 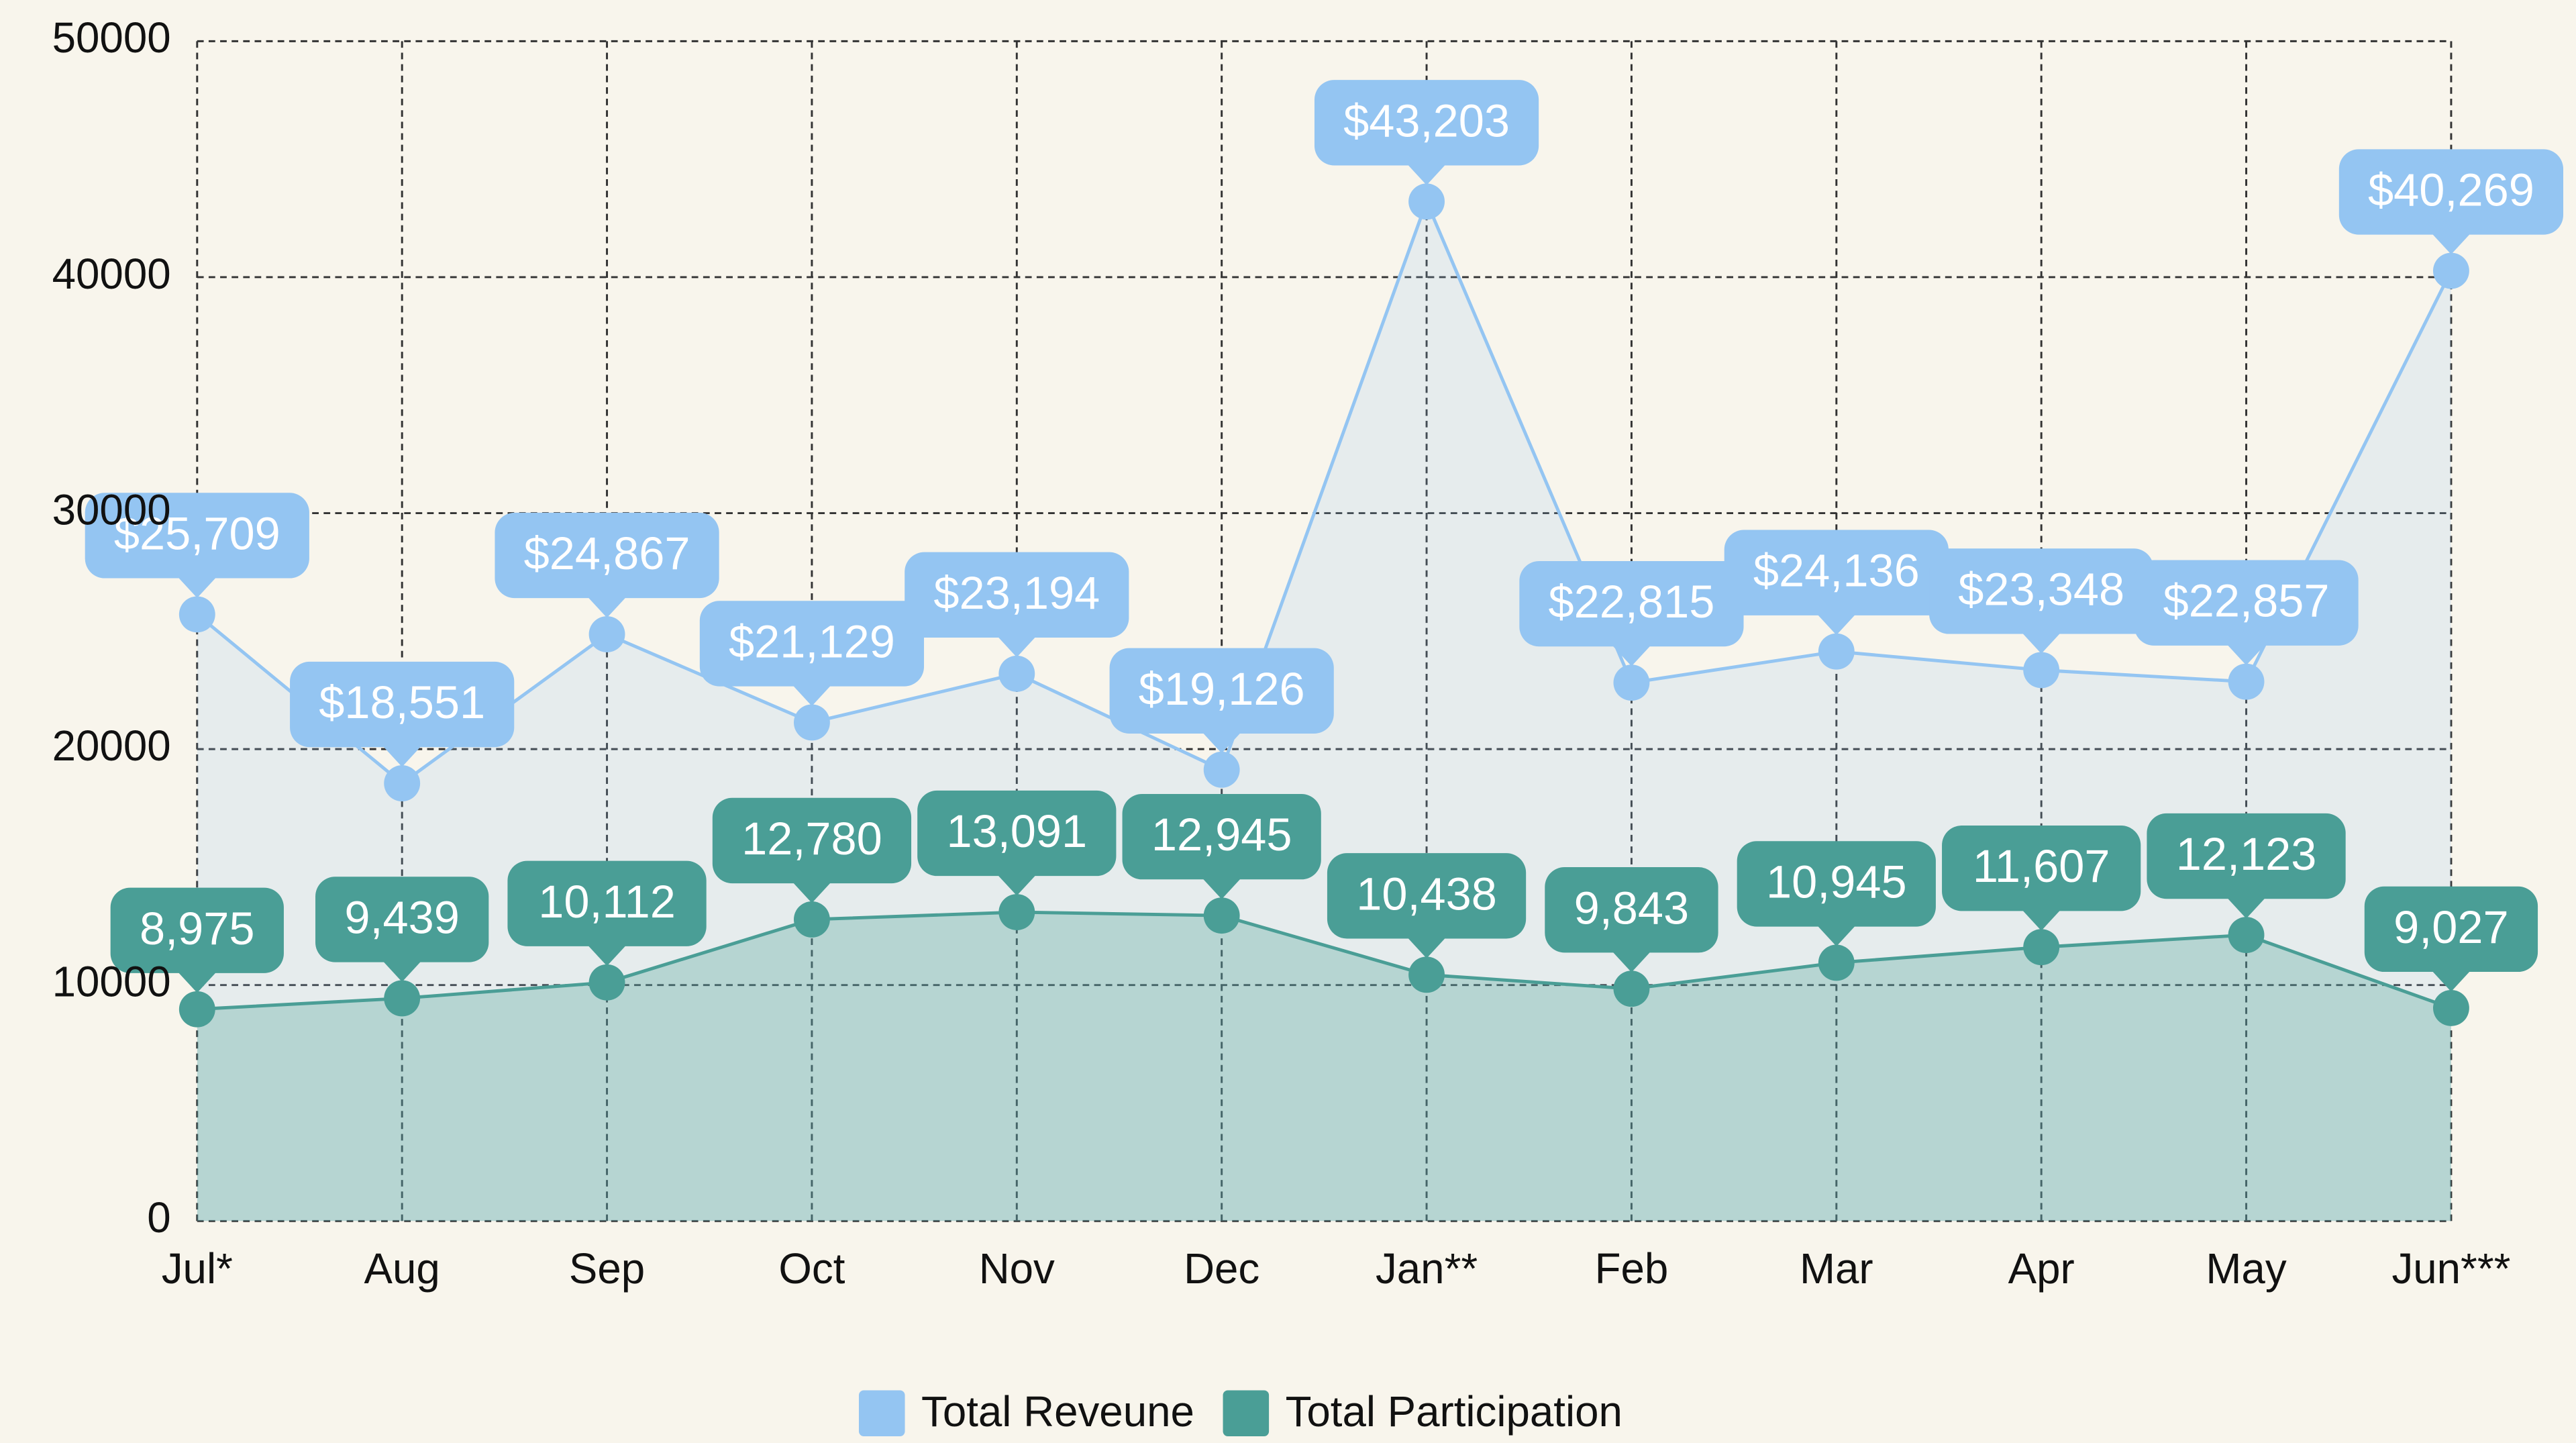 I want to click on legend-label: Total Participation, so click(x=1454, y=1412).